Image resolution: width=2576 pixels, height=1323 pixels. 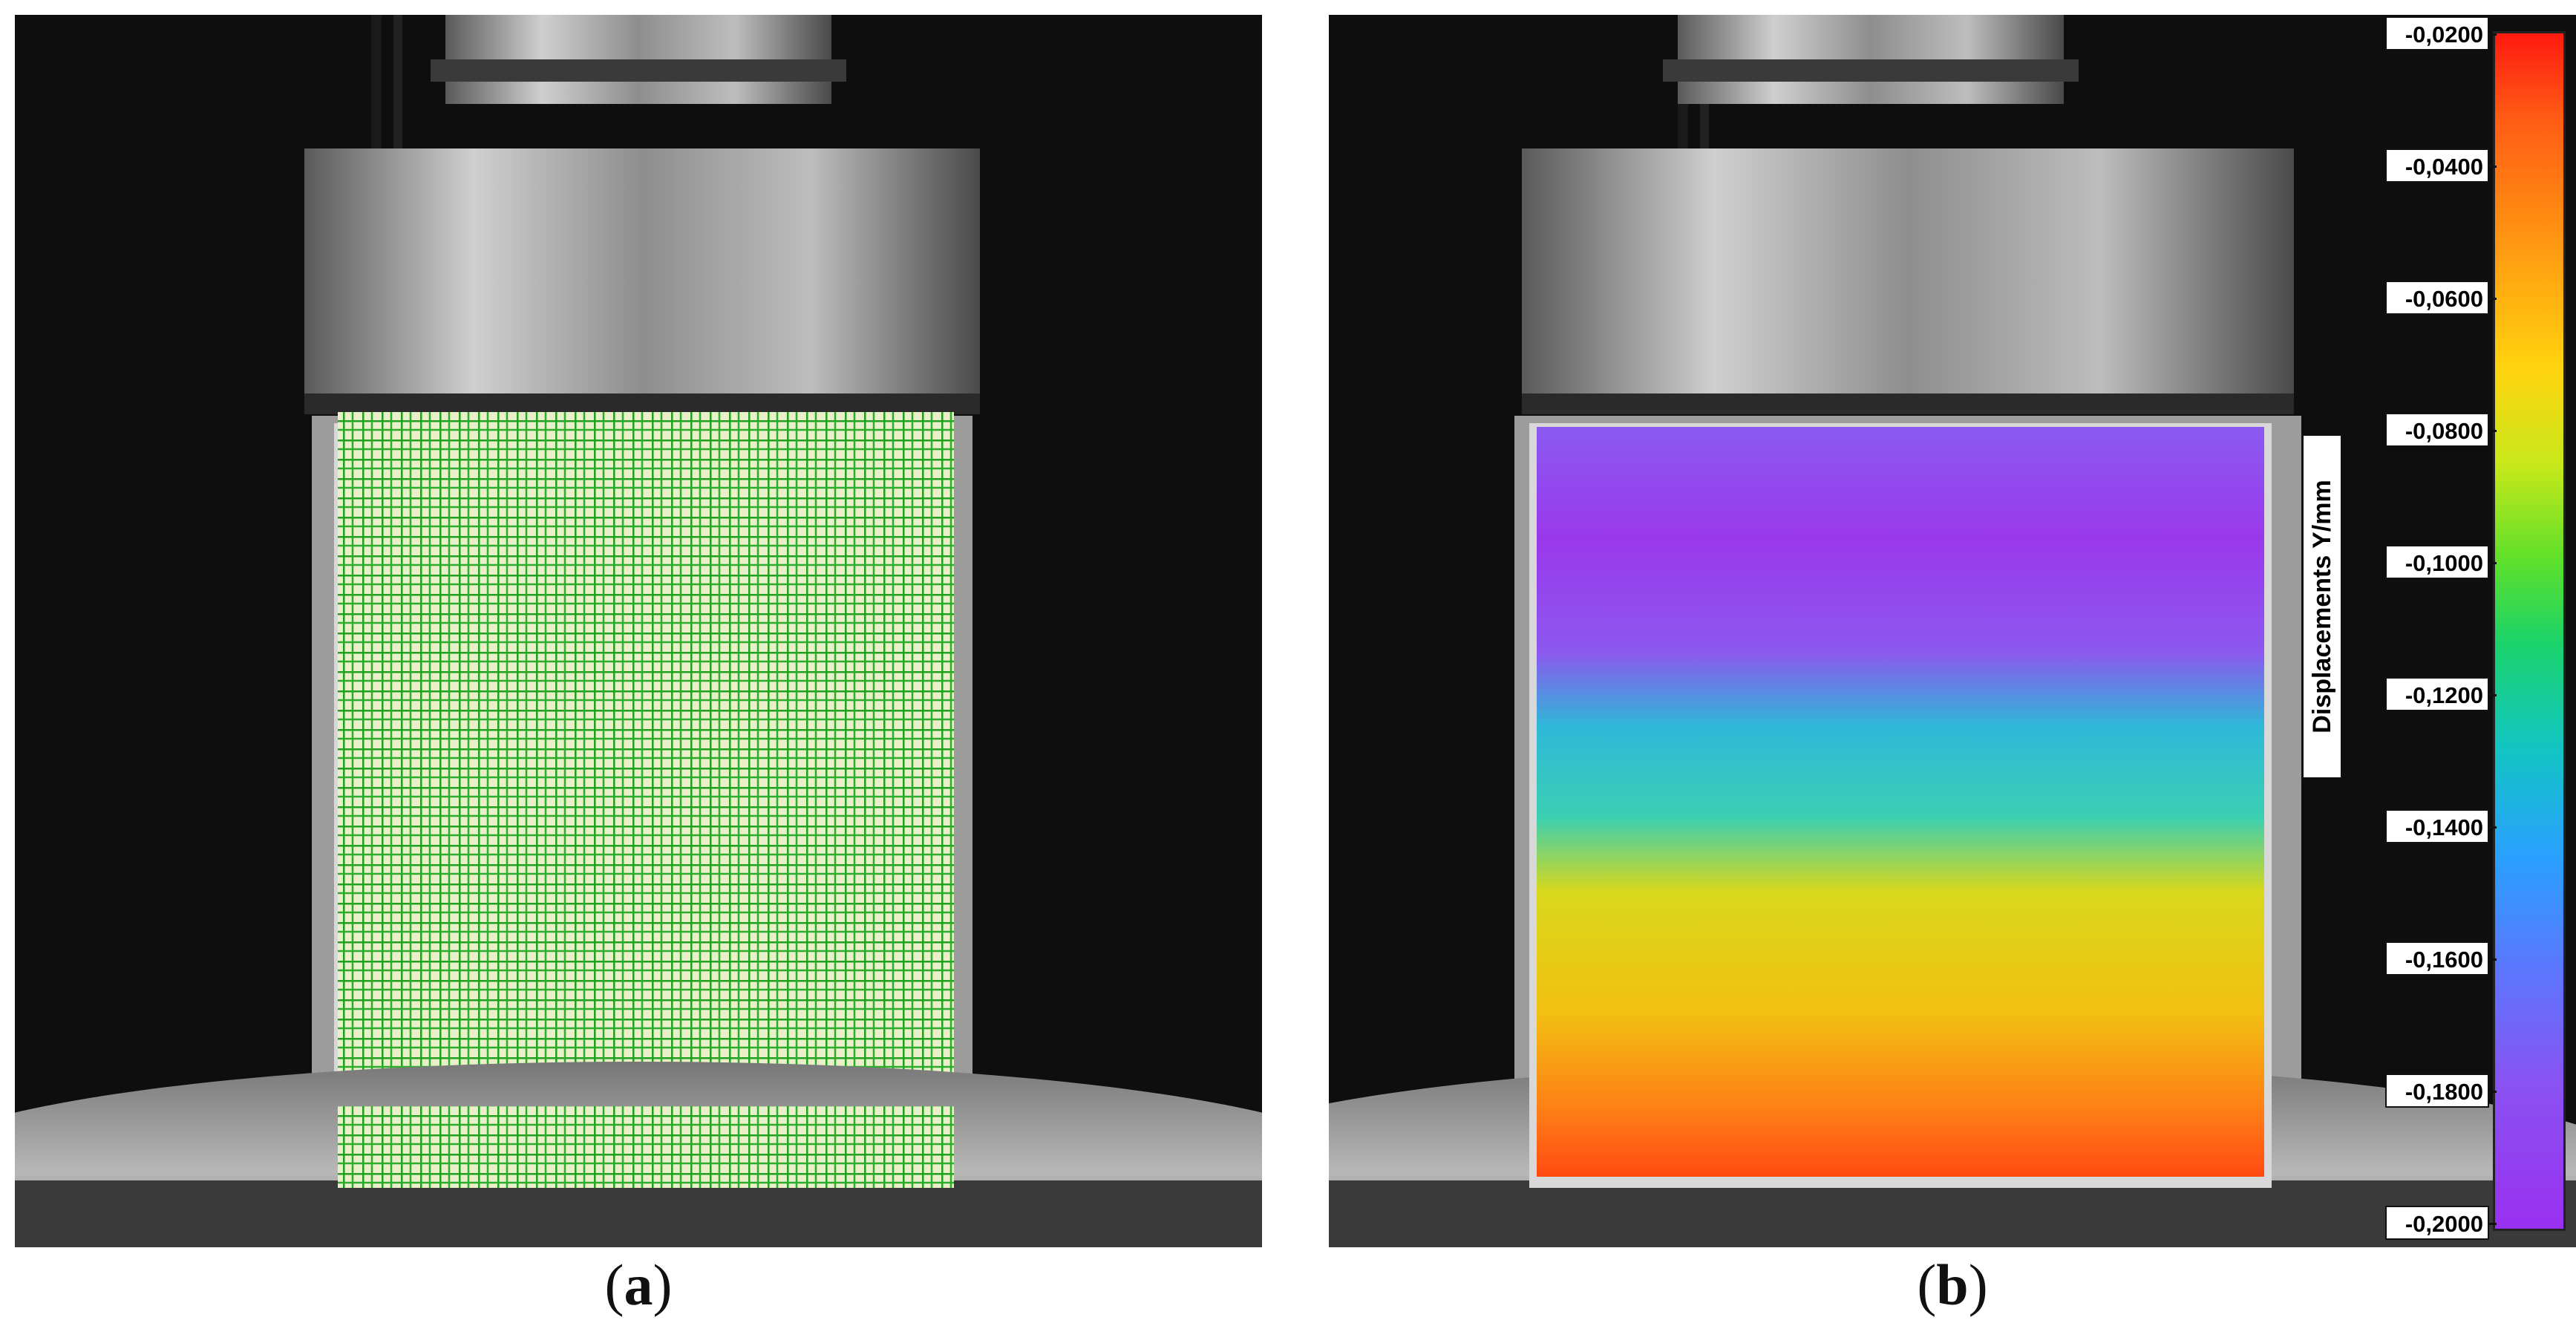 I want to click on caption-a: (a), so click(x=638, y=1284).